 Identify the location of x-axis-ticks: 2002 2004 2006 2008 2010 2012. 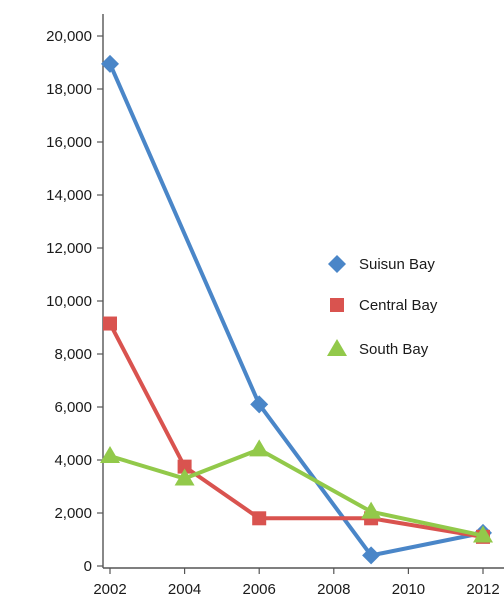
(296, 583).